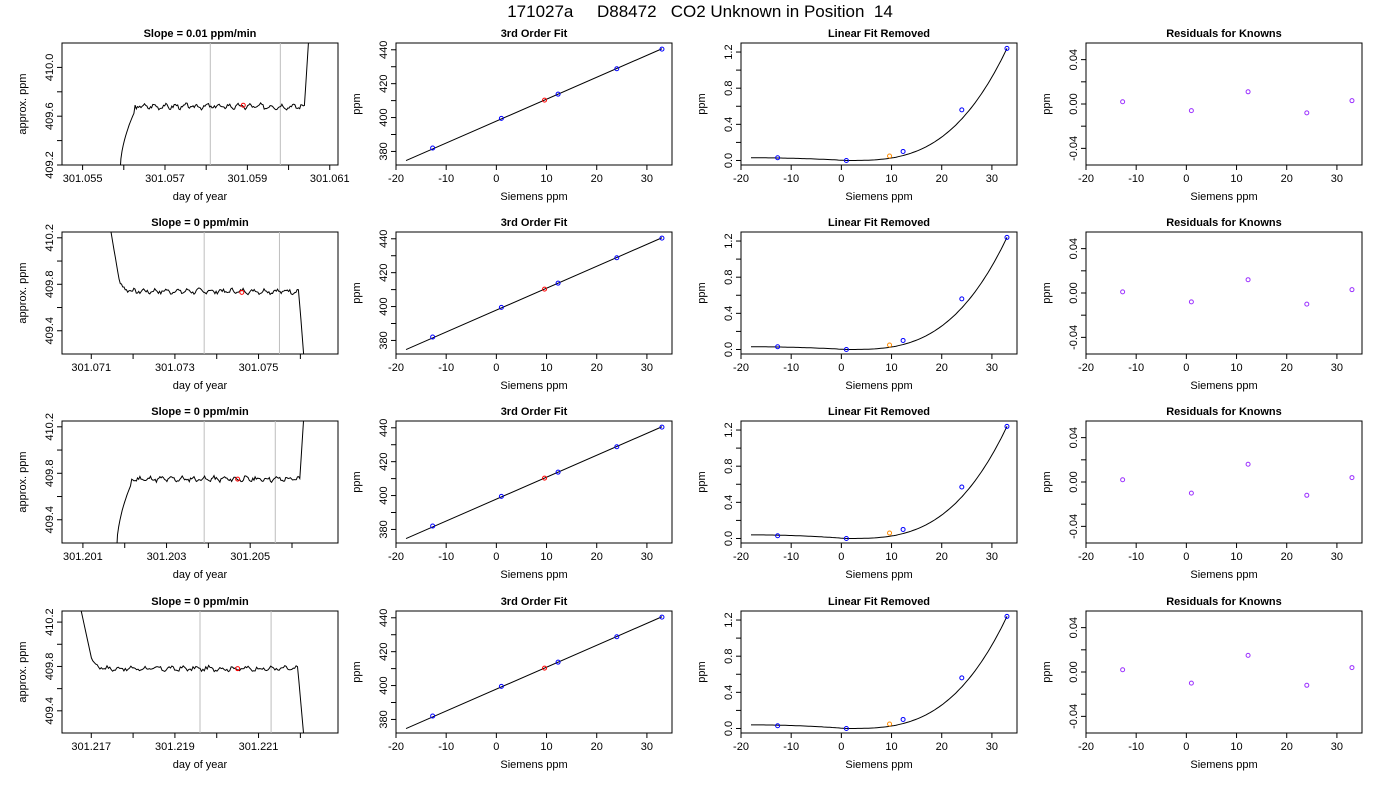 This screenshot has width=1400, height=800. Describe the element at coordinates (841, 179) in the screenshot. I see `x-tick-label: 0` at that location.